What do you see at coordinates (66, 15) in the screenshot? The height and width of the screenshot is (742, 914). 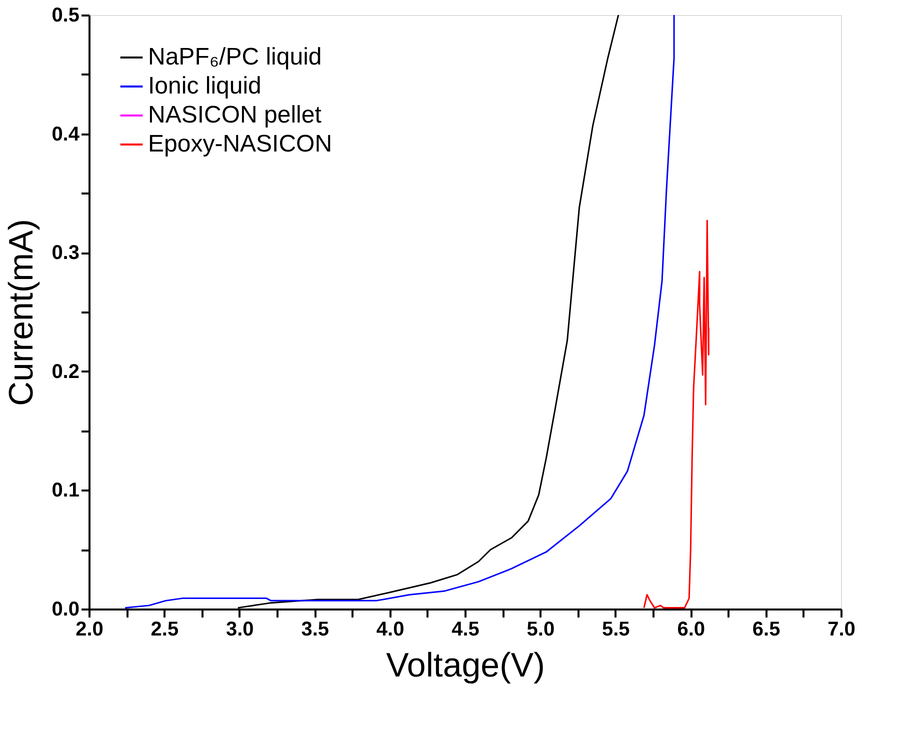 I see `y-tick-label: 0.5` at bounding box center [66, 15].